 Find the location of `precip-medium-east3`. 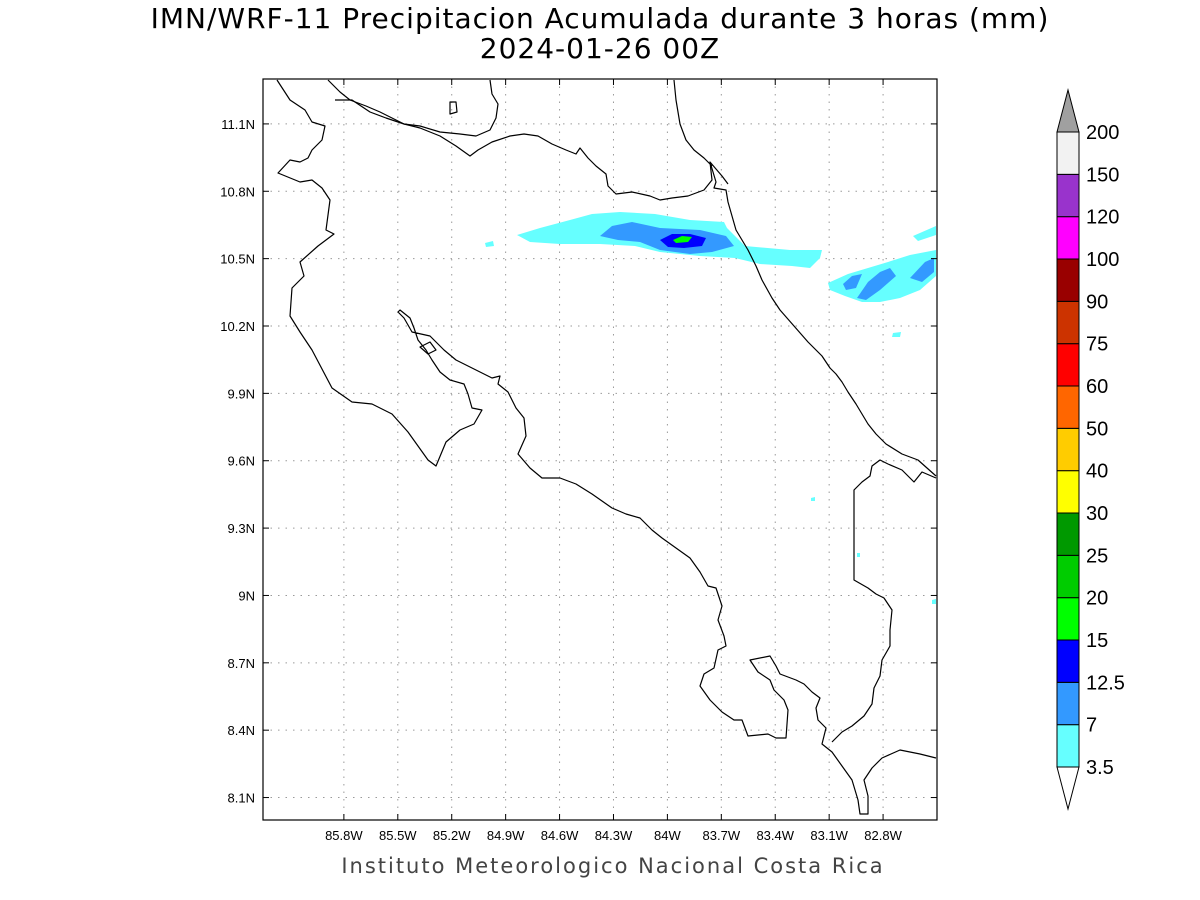

precip-medium-east3 is located at coordinates (922, 270).